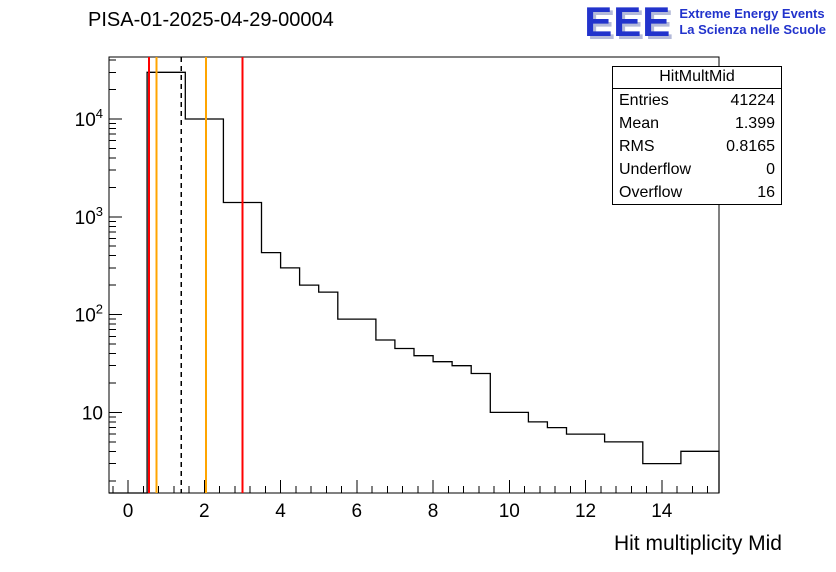 Image resolution: width=836 pixels, height=572 pixels. I want to click on stats-row: Mean 1.399, so click(697, 123).